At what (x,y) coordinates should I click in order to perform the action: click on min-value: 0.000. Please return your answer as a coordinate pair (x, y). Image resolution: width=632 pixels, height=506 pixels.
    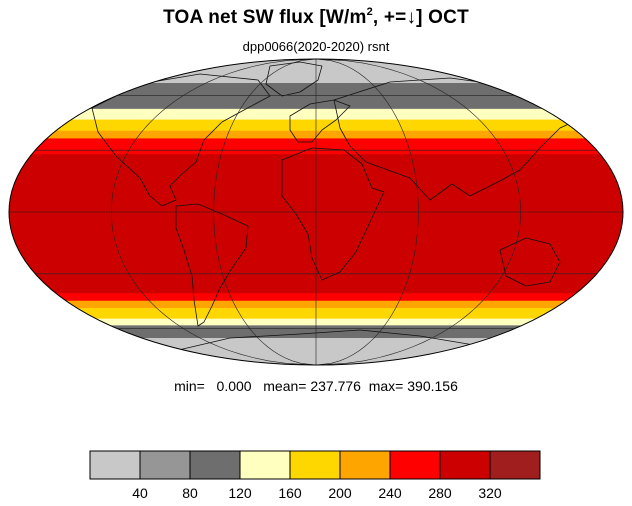
    Looking at the image, I should click on (234, 386).